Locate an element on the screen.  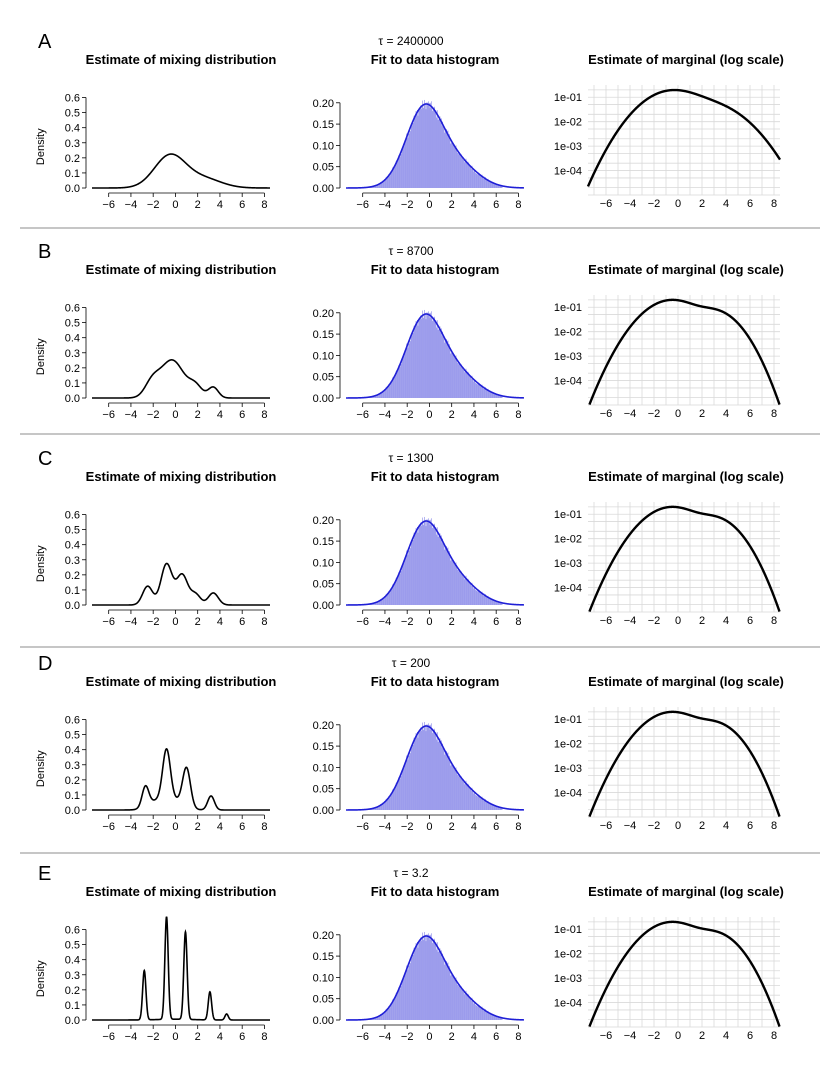
grid is located at coordinates (684, 140).